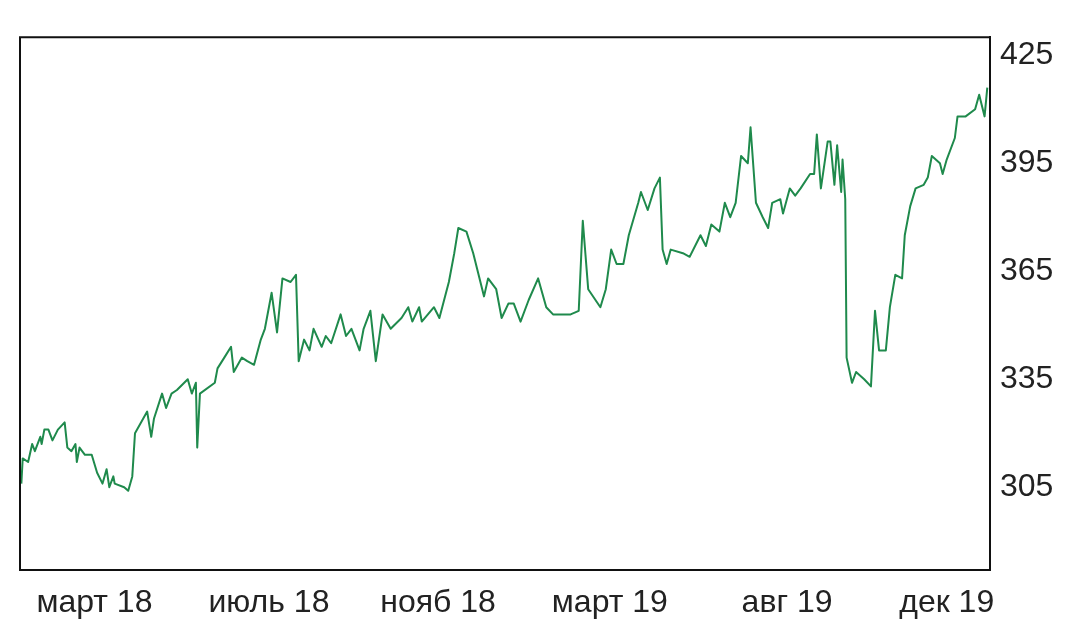 The height and width of the screenshot is (643, 1081). What do you see at coordinates (438, 601) in the screenshot?
I see `x-tick-label: нояб 18` at bounding box center [438, 601].